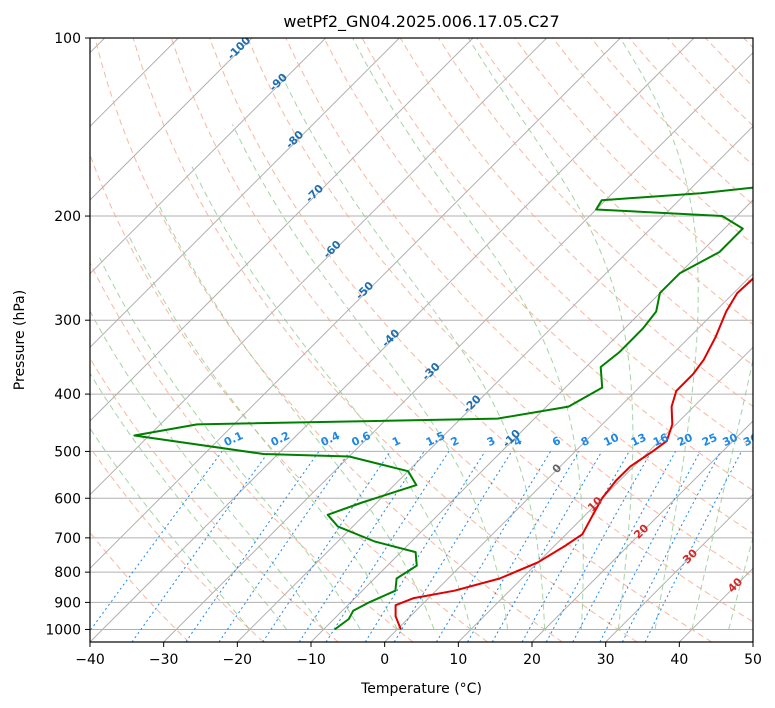 This screenshot has height=708, width=775. Describe the element at coordinates (421, 689) in the screenshot. I see `x-axis-label: Temperature (°C)` at that location.